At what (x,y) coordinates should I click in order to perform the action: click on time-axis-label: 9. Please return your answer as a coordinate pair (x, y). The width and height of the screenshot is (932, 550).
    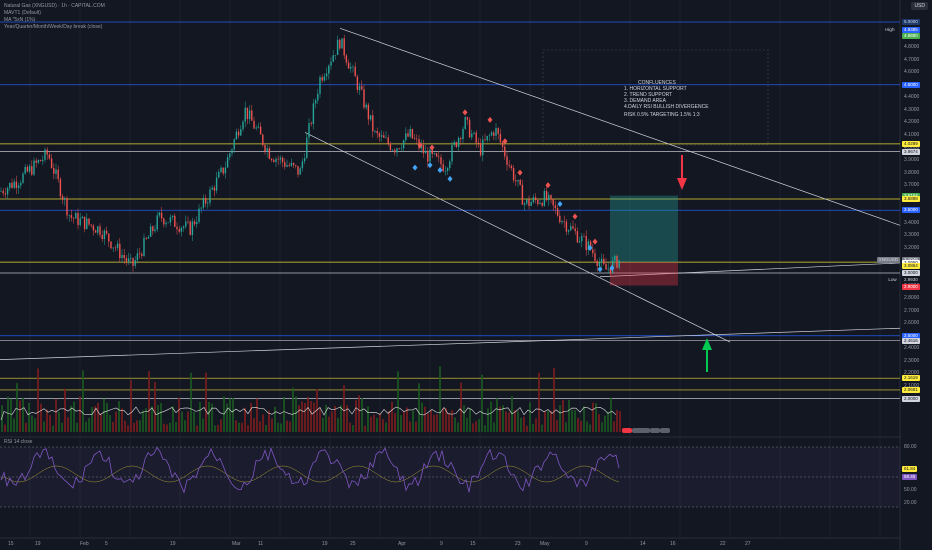
    Looking at the image, I should click on (586, 544).